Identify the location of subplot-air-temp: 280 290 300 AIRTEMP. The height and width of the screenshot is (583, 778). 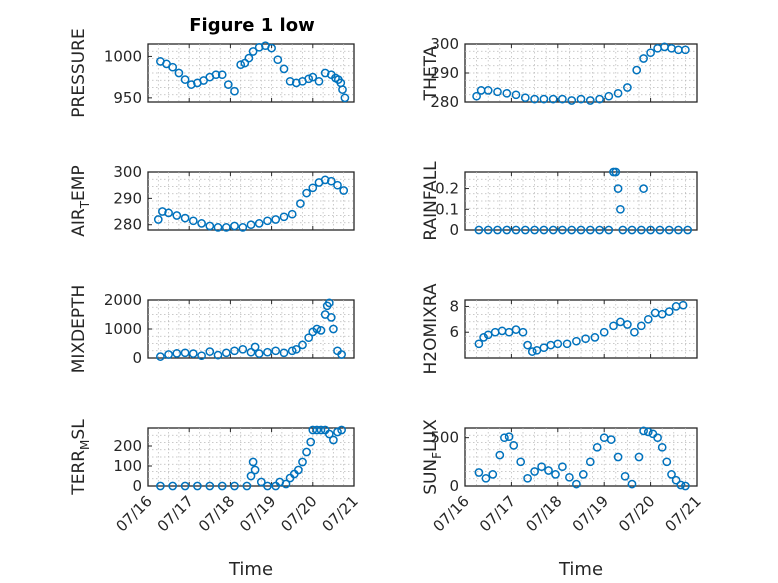
(212, 200).